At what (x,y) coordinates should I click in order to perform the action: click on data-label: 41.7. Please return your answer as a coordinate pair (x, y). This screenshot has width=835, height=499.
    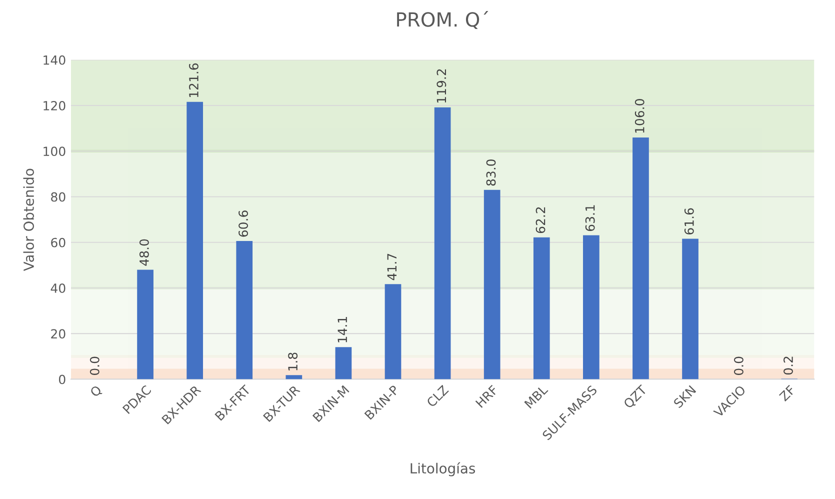
    Looking at the image, I should click on (391, 267).